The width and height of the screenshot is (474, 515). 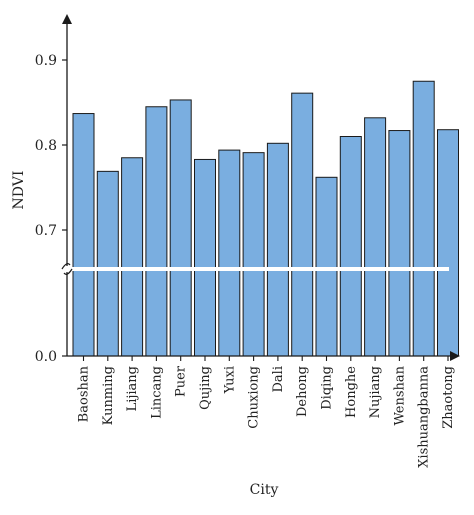 I want to click on bar-chuxiong, so click(x=253, y=254).